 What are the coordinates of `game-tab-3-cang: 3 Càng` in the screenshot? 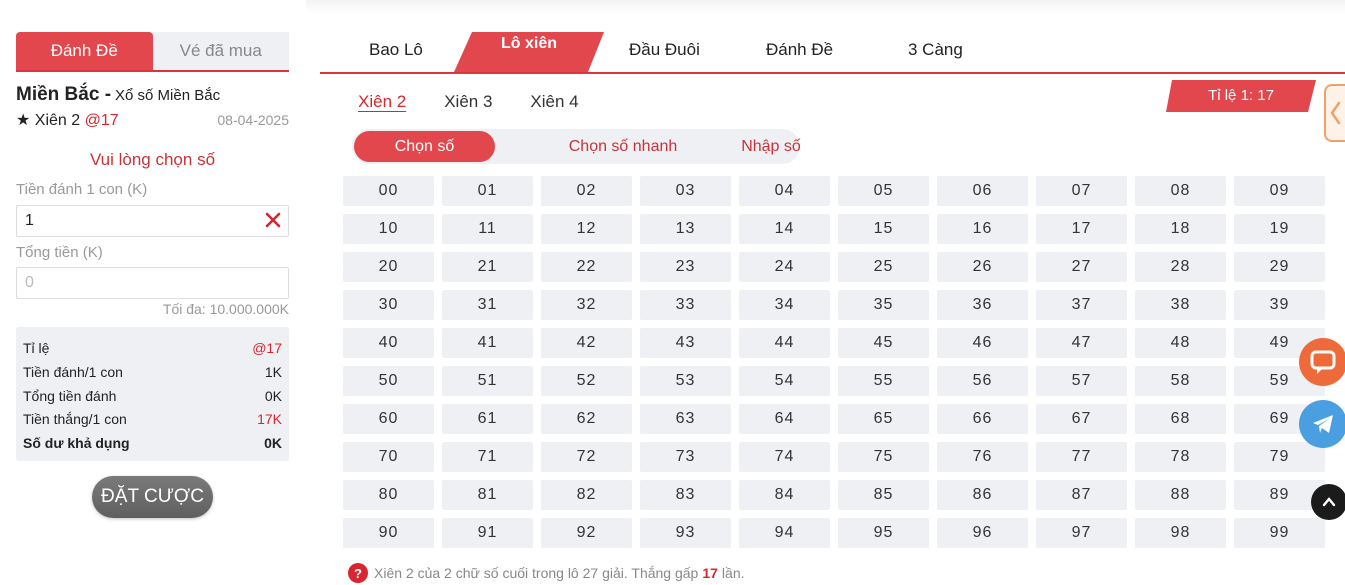 It's located at (935, 49).